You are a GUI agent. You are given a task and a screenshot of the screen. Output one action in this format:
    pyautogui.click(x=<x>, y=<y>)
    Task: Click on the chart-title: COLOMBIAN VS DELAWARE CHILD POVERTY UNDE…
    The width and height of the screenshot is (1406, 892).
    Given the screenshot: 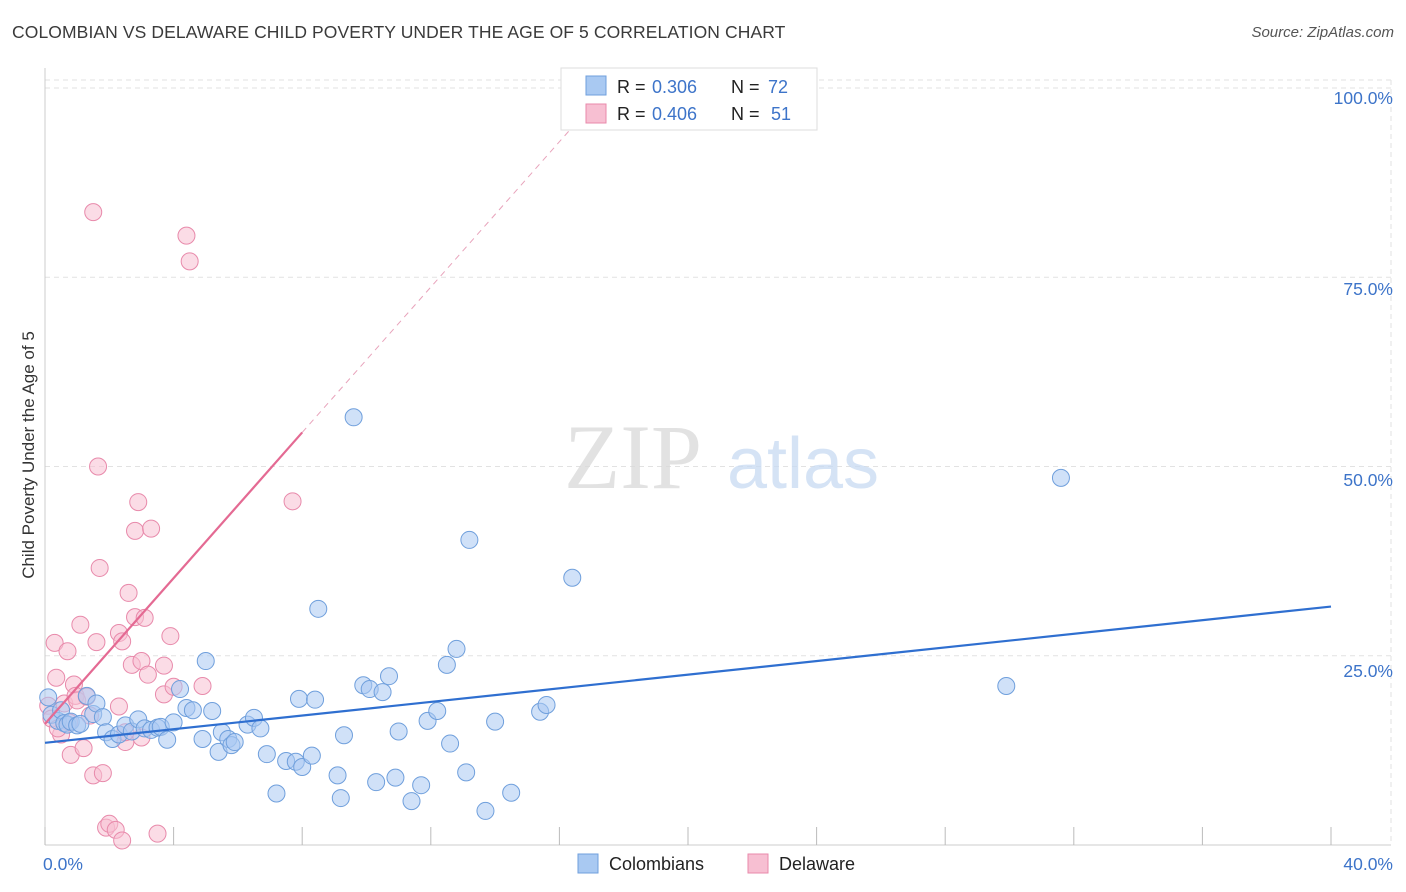 What is the action you would take?
    pyautogui.click(x=399, y=32)
    